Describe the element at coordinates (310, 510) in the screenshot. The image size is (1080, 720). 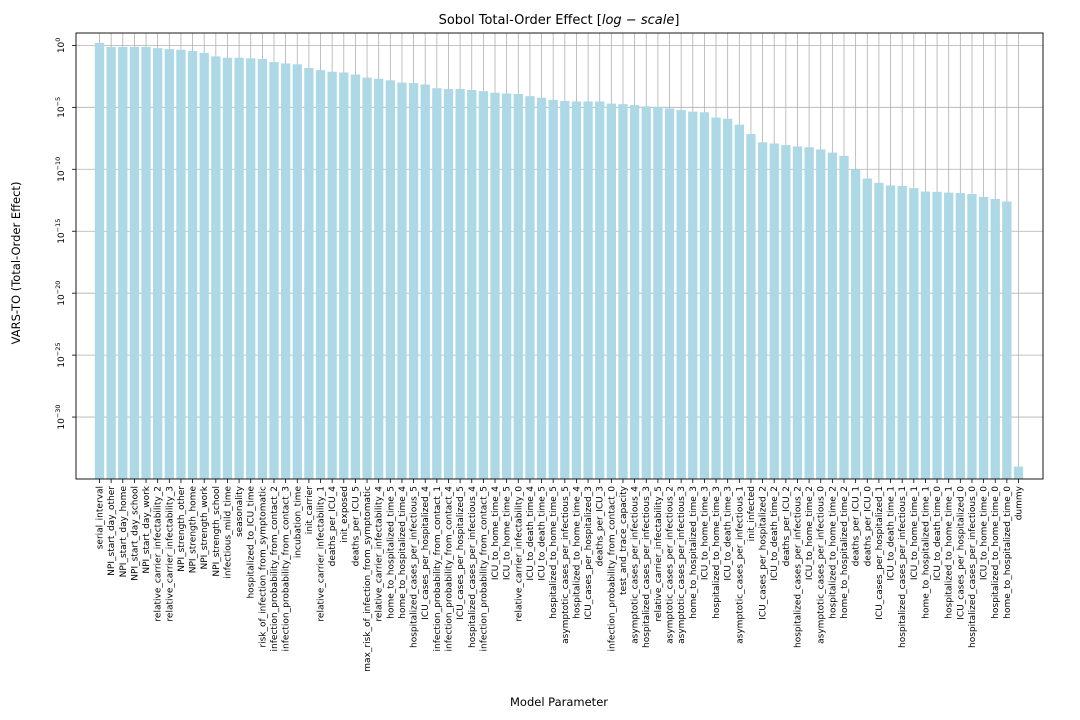
I see `x-tick-label: init_carrier` at that location.